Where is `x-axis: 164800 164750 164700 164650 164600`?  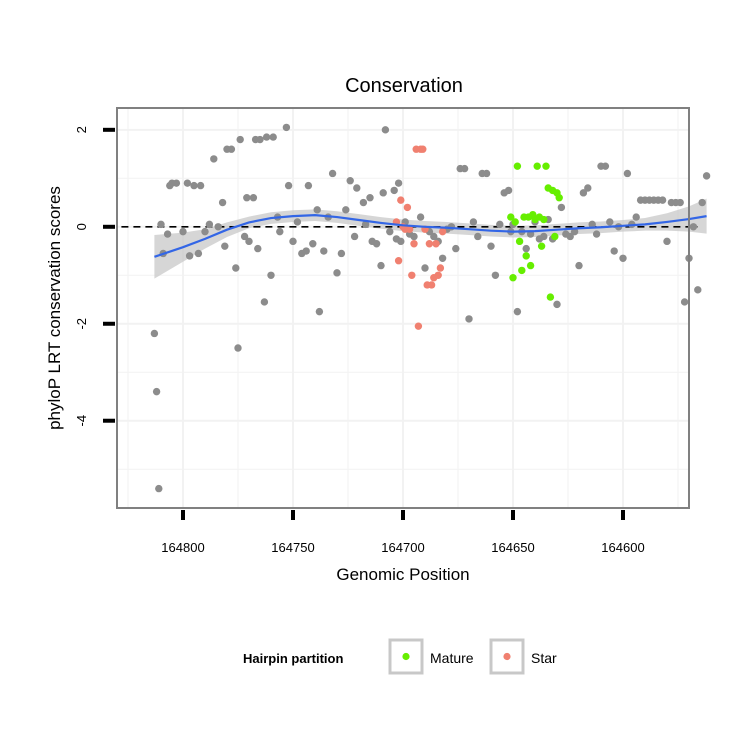
x-axis: 164800 164750 164700 164650 164600 is located at coordinates (403, 532).